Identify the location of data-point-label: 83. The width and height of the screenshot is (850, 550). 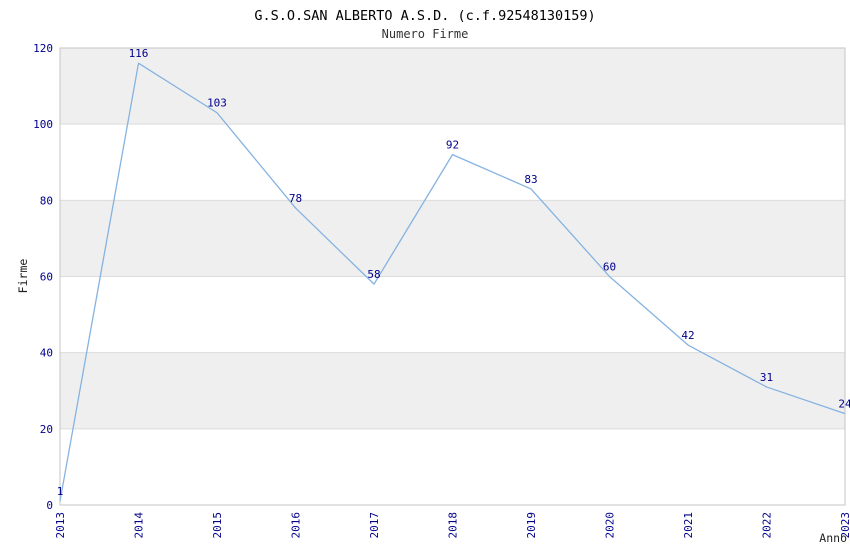
(530, 179).